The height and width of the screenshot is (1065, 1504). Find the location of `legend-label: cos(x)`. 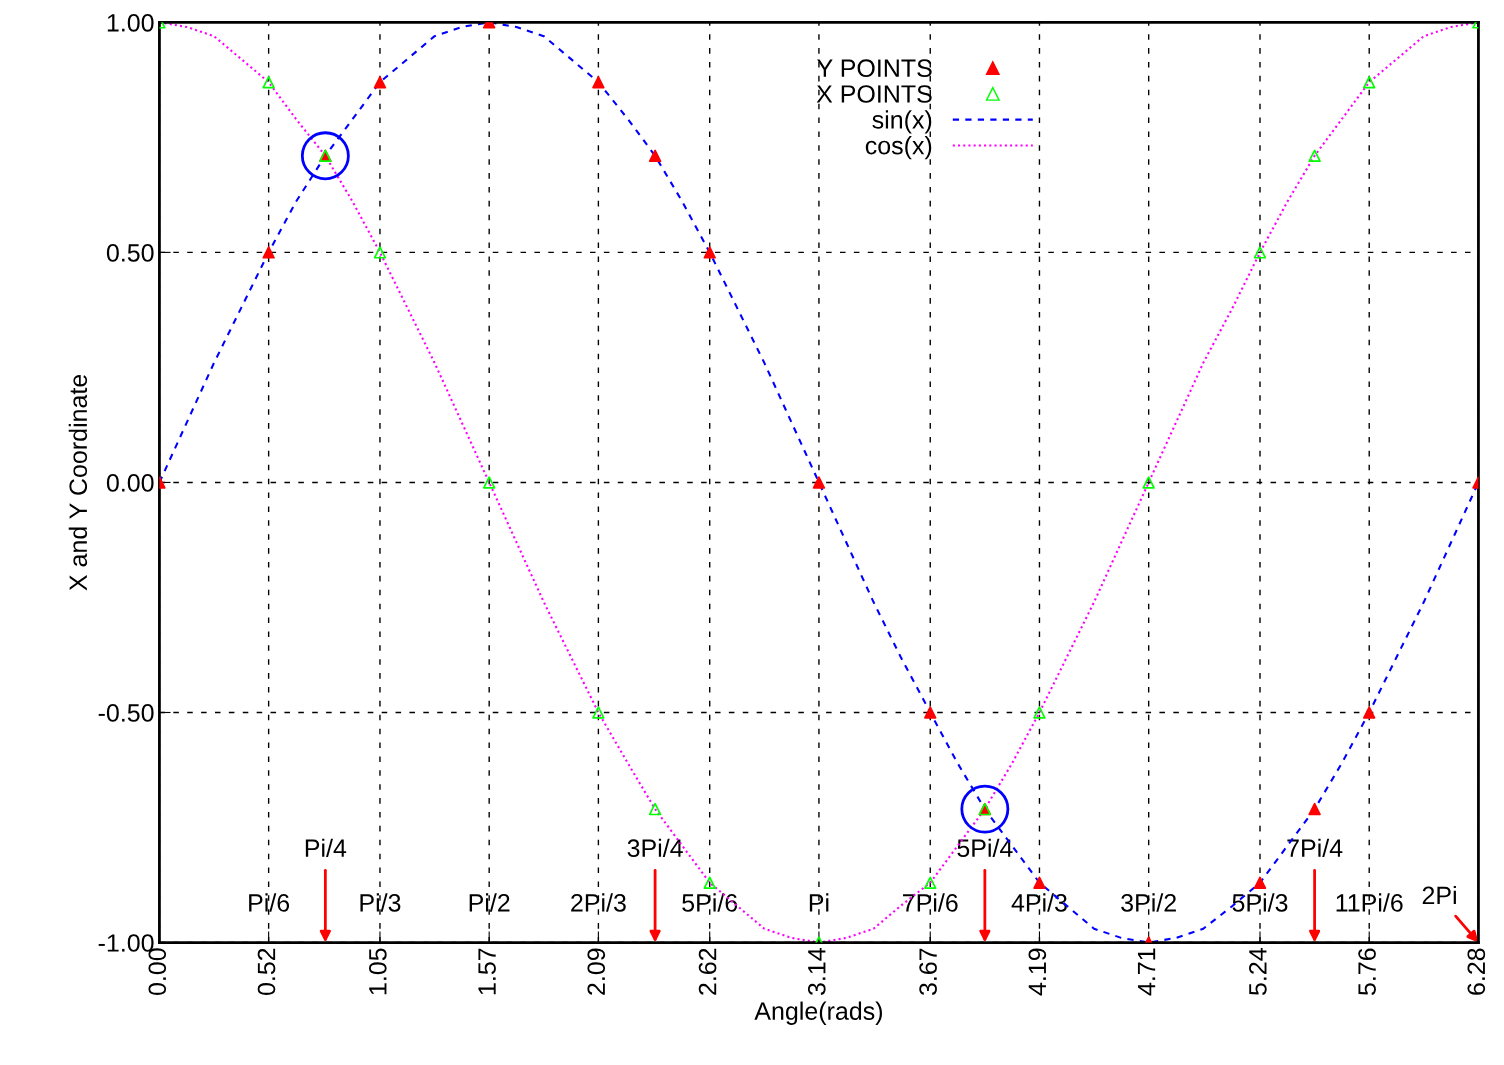

legend-label: cos(x) is located at coordinates (898, 148).